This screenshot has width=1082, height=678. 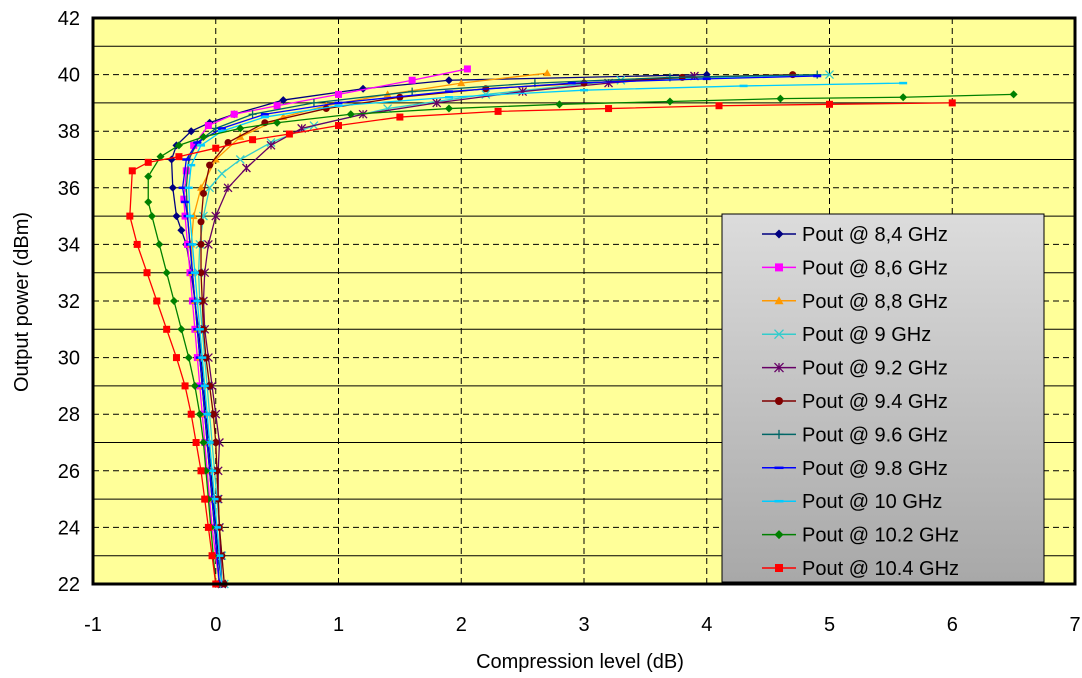 I want to click on y-axis-title: Output power (dBm), so click(x=22, y=302).